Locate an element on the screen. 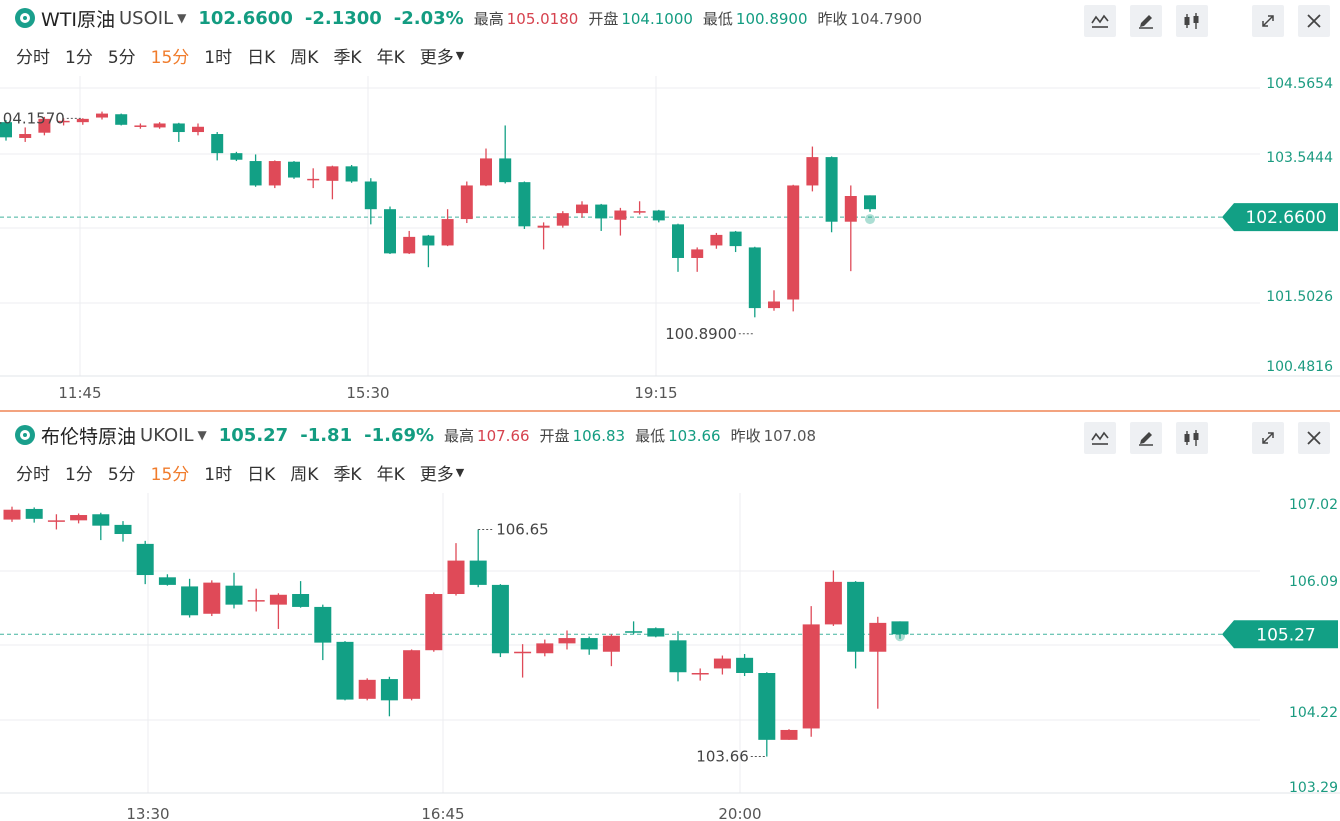 Image resolution: width=1340 pixels, height=821 pixels. tab-timeframe-1h: 1时 is located at coordinates (218, 57).